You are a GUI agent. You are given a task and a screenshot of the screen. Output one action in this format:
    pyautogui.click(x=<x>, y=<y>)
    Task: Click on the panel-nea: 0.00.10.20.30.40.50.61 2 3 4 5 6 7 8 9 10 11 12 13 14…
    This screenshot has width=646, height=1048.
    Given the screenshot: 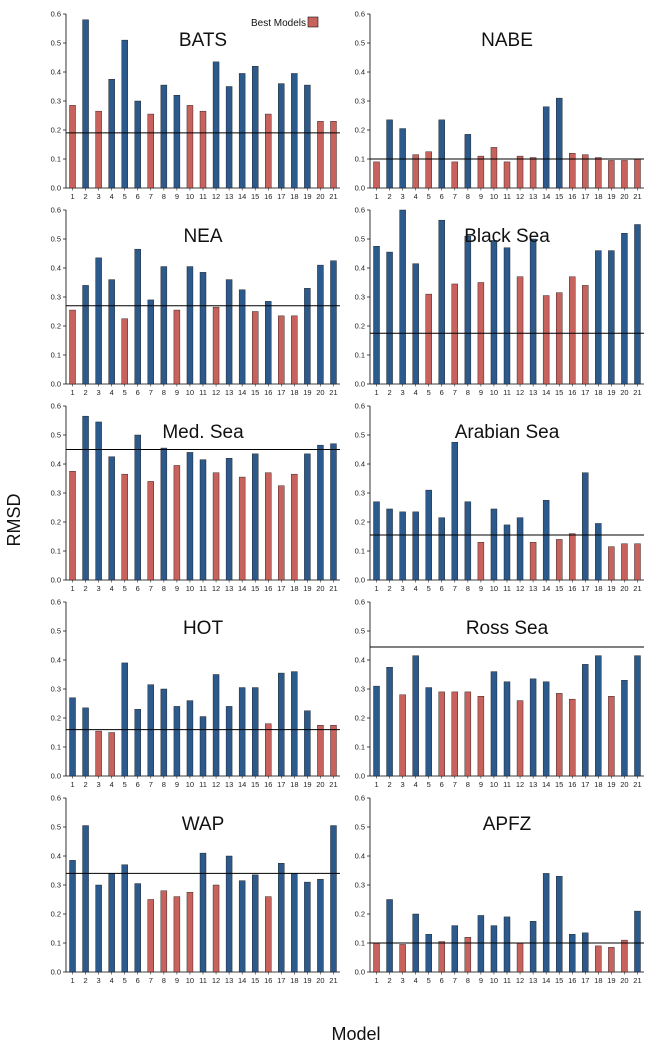 What is the action you would take?
    pyautogui.click(x=195, y=301)
    